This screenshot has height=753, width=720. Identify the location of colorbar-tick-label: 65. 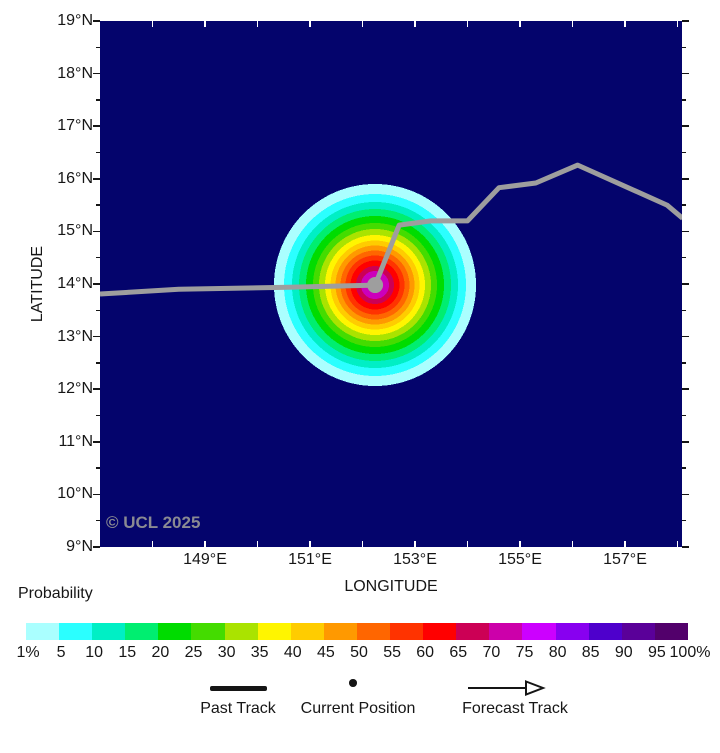
(458, 652).